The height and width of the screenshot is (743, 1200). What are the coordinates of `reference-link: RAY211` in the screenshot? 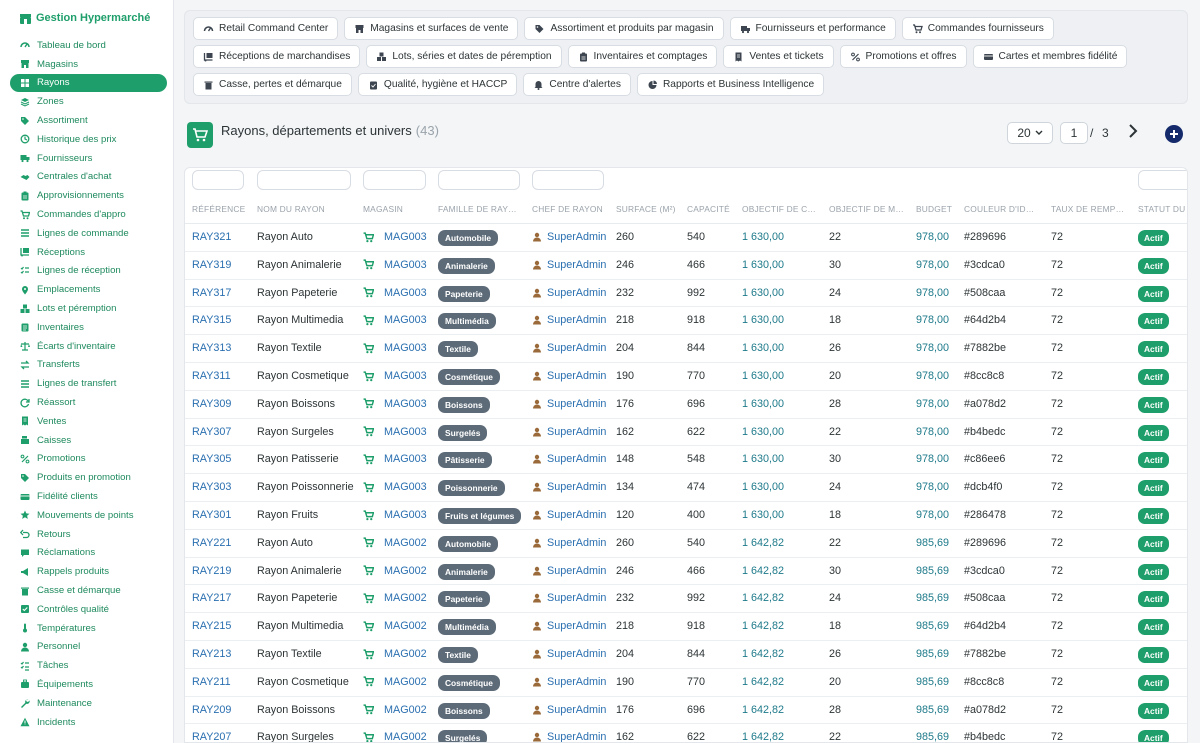 It's located at (211, 681).